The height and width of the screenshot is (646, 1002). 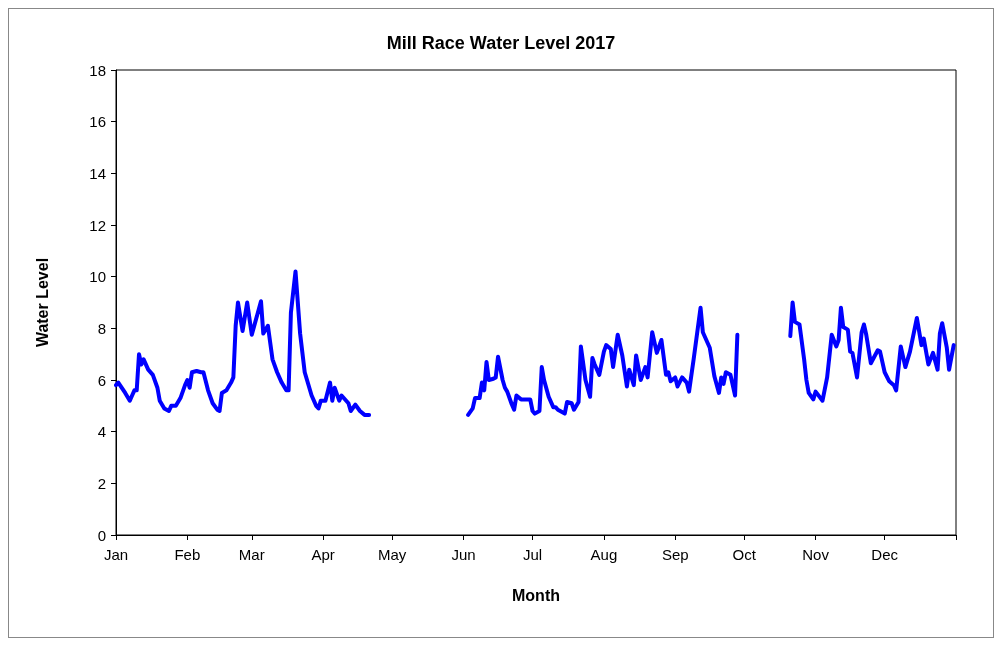 I want to click on x-tick-label: Jul, so click(x=532, y=554).